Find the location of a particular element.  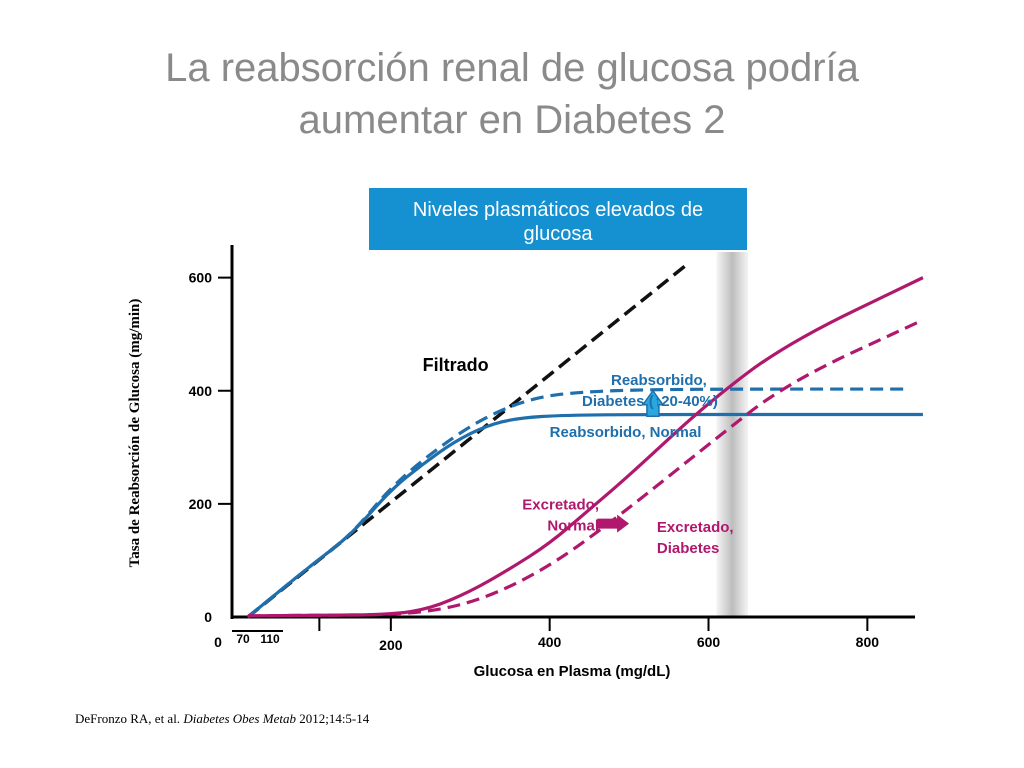

y-tick-label-200: 200 is located at coordinates (201, 504).